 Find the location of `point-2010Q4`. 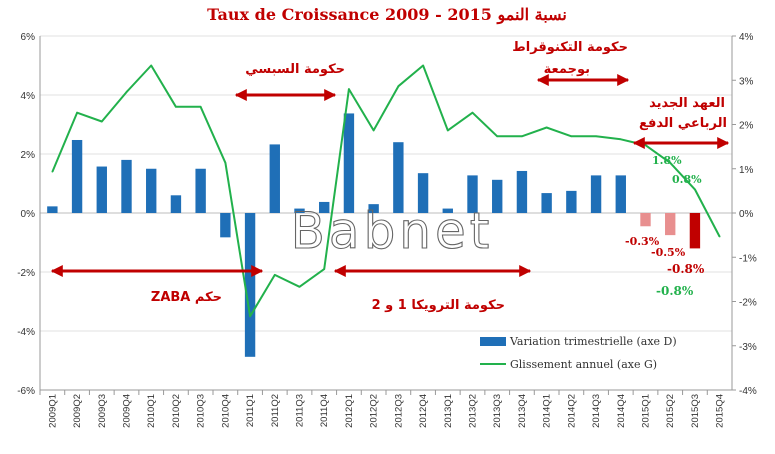

point-2010Q4 is located at coordinates (225, 163).